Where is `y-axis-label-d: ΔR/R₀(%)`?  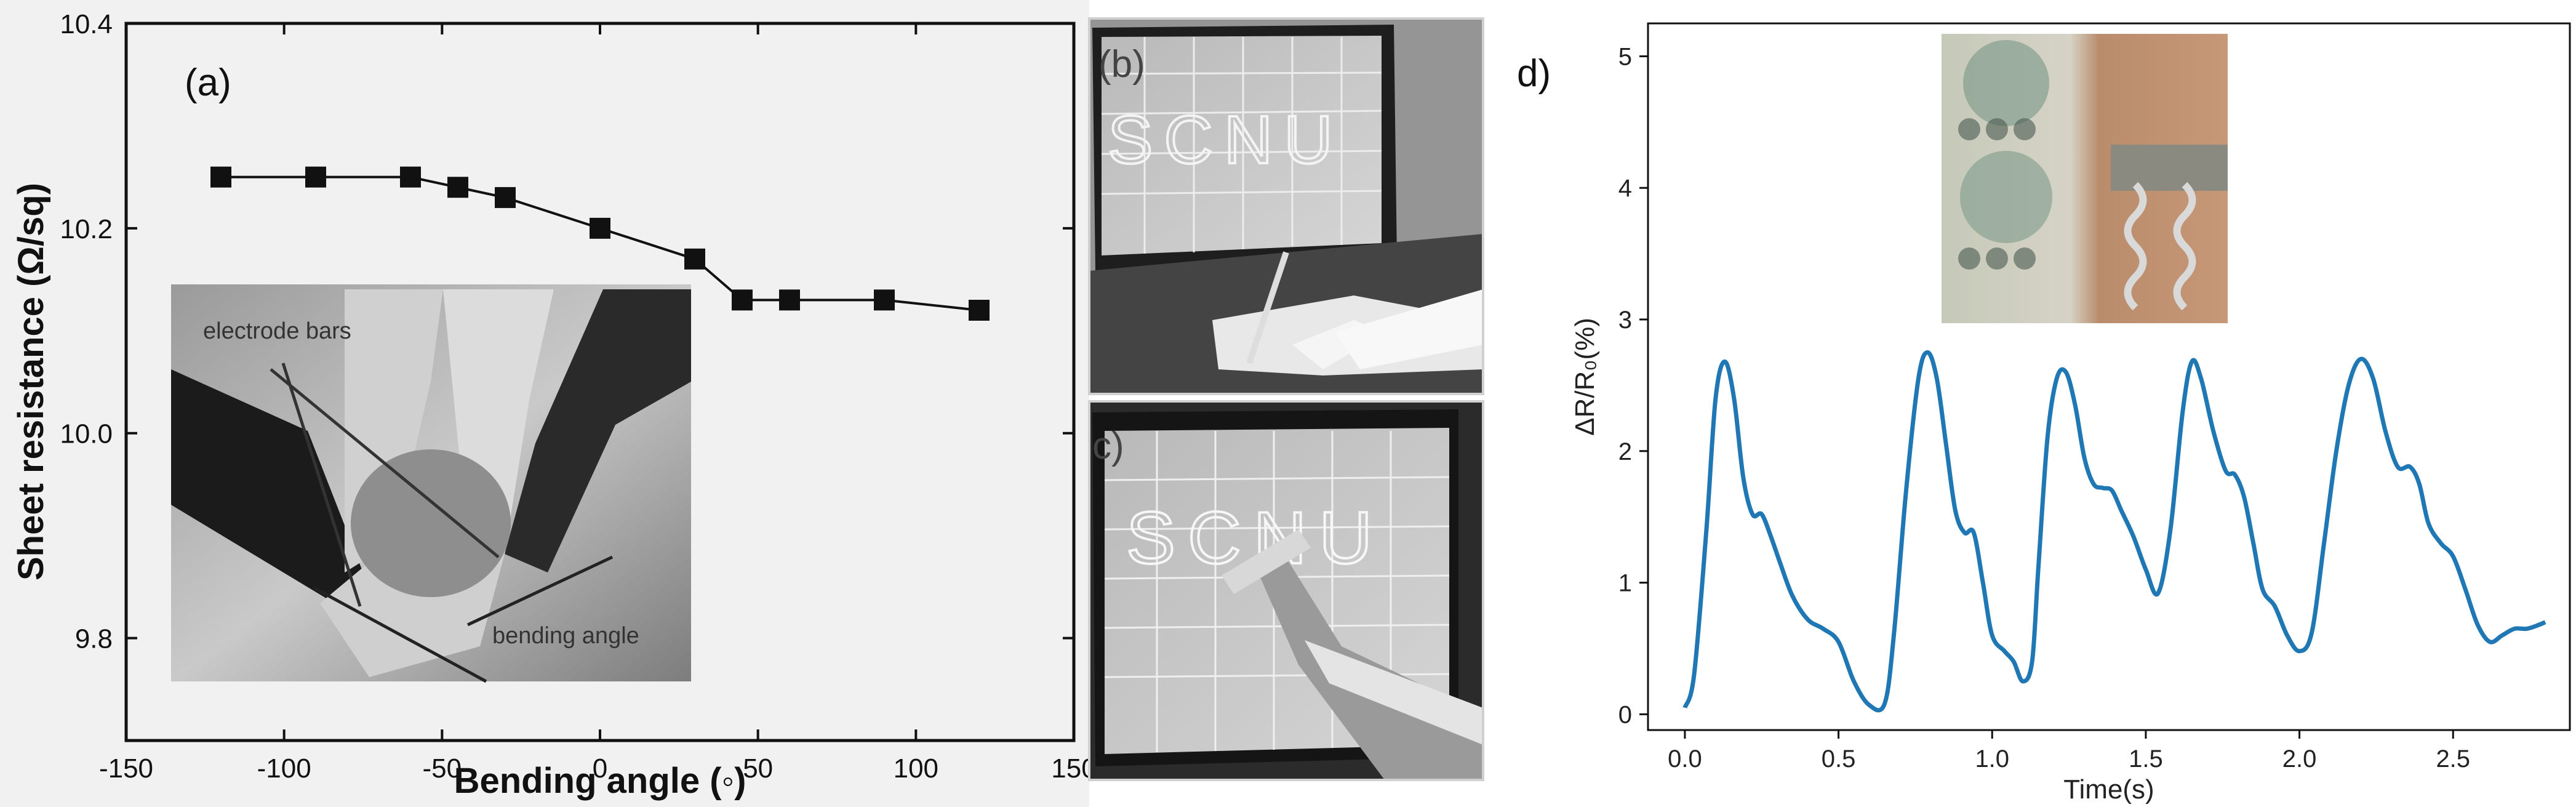 y-axis-label-d: ΔR/R₀(%) is located at coordinates (1585, 377).